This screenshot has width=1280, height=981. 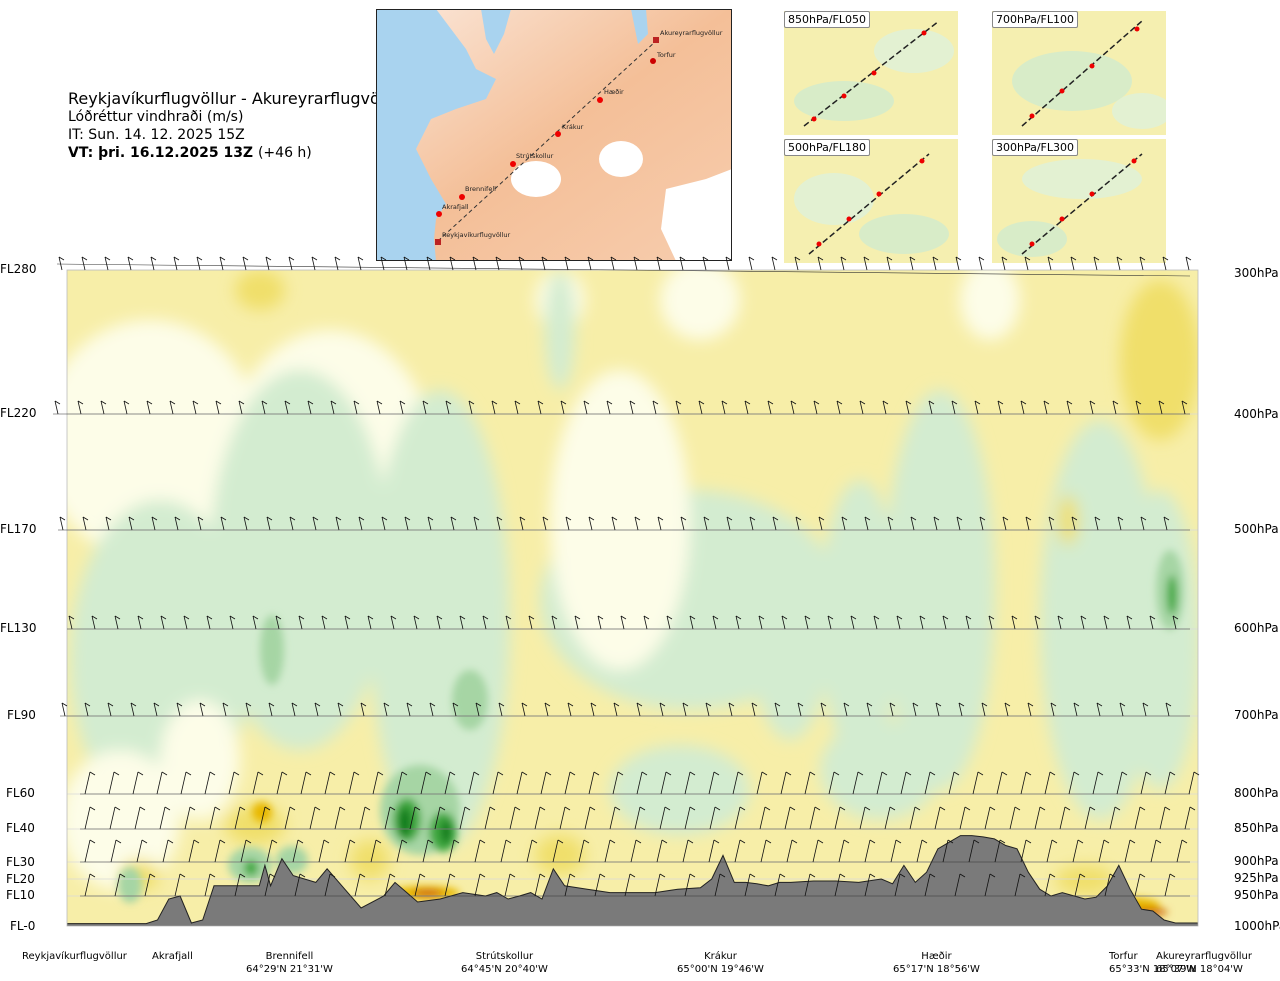 I want to click on fl-label: FL10, so click(x=20, y=895).